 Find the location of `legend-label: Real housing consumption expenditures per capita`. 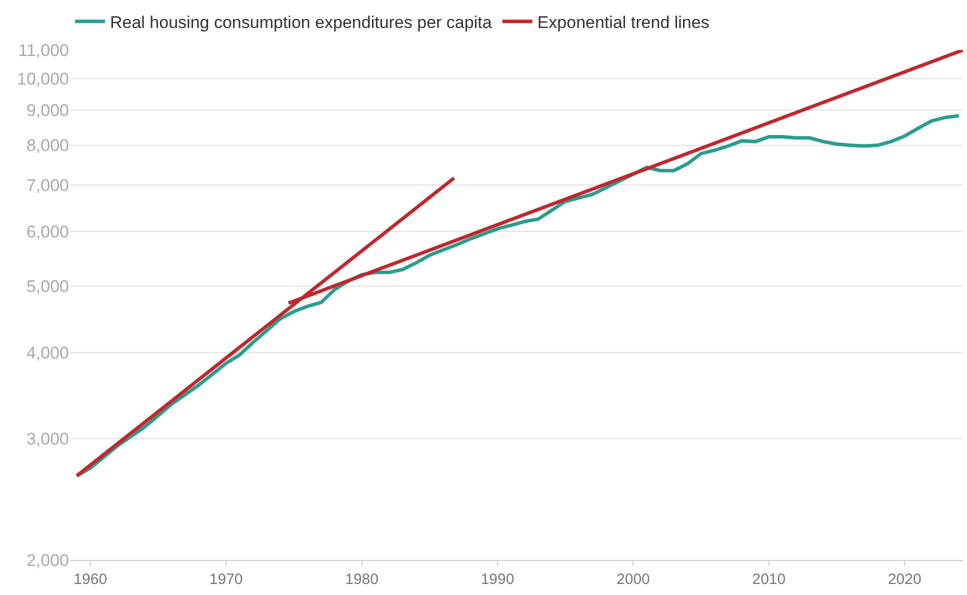

legend-label: Real housing consumption expenditures per capita is located at coordinates (301, 22).